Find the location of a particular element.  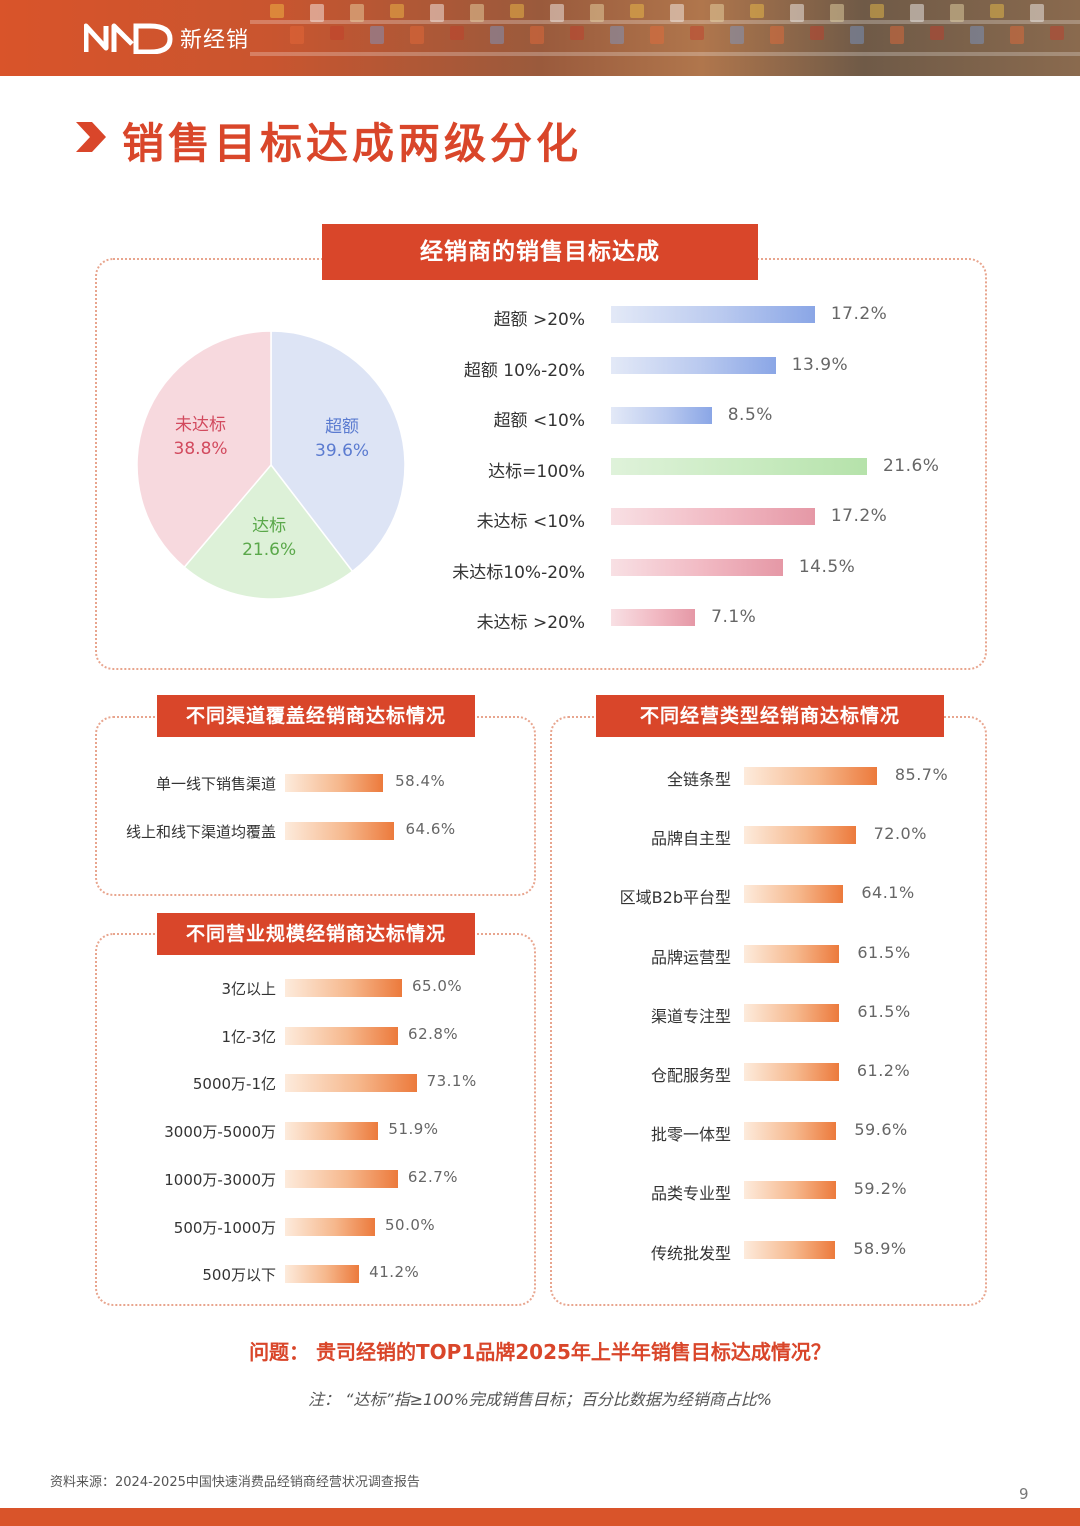

bar-label: 5000万-1亿 is located at coordinates (234, 1084).